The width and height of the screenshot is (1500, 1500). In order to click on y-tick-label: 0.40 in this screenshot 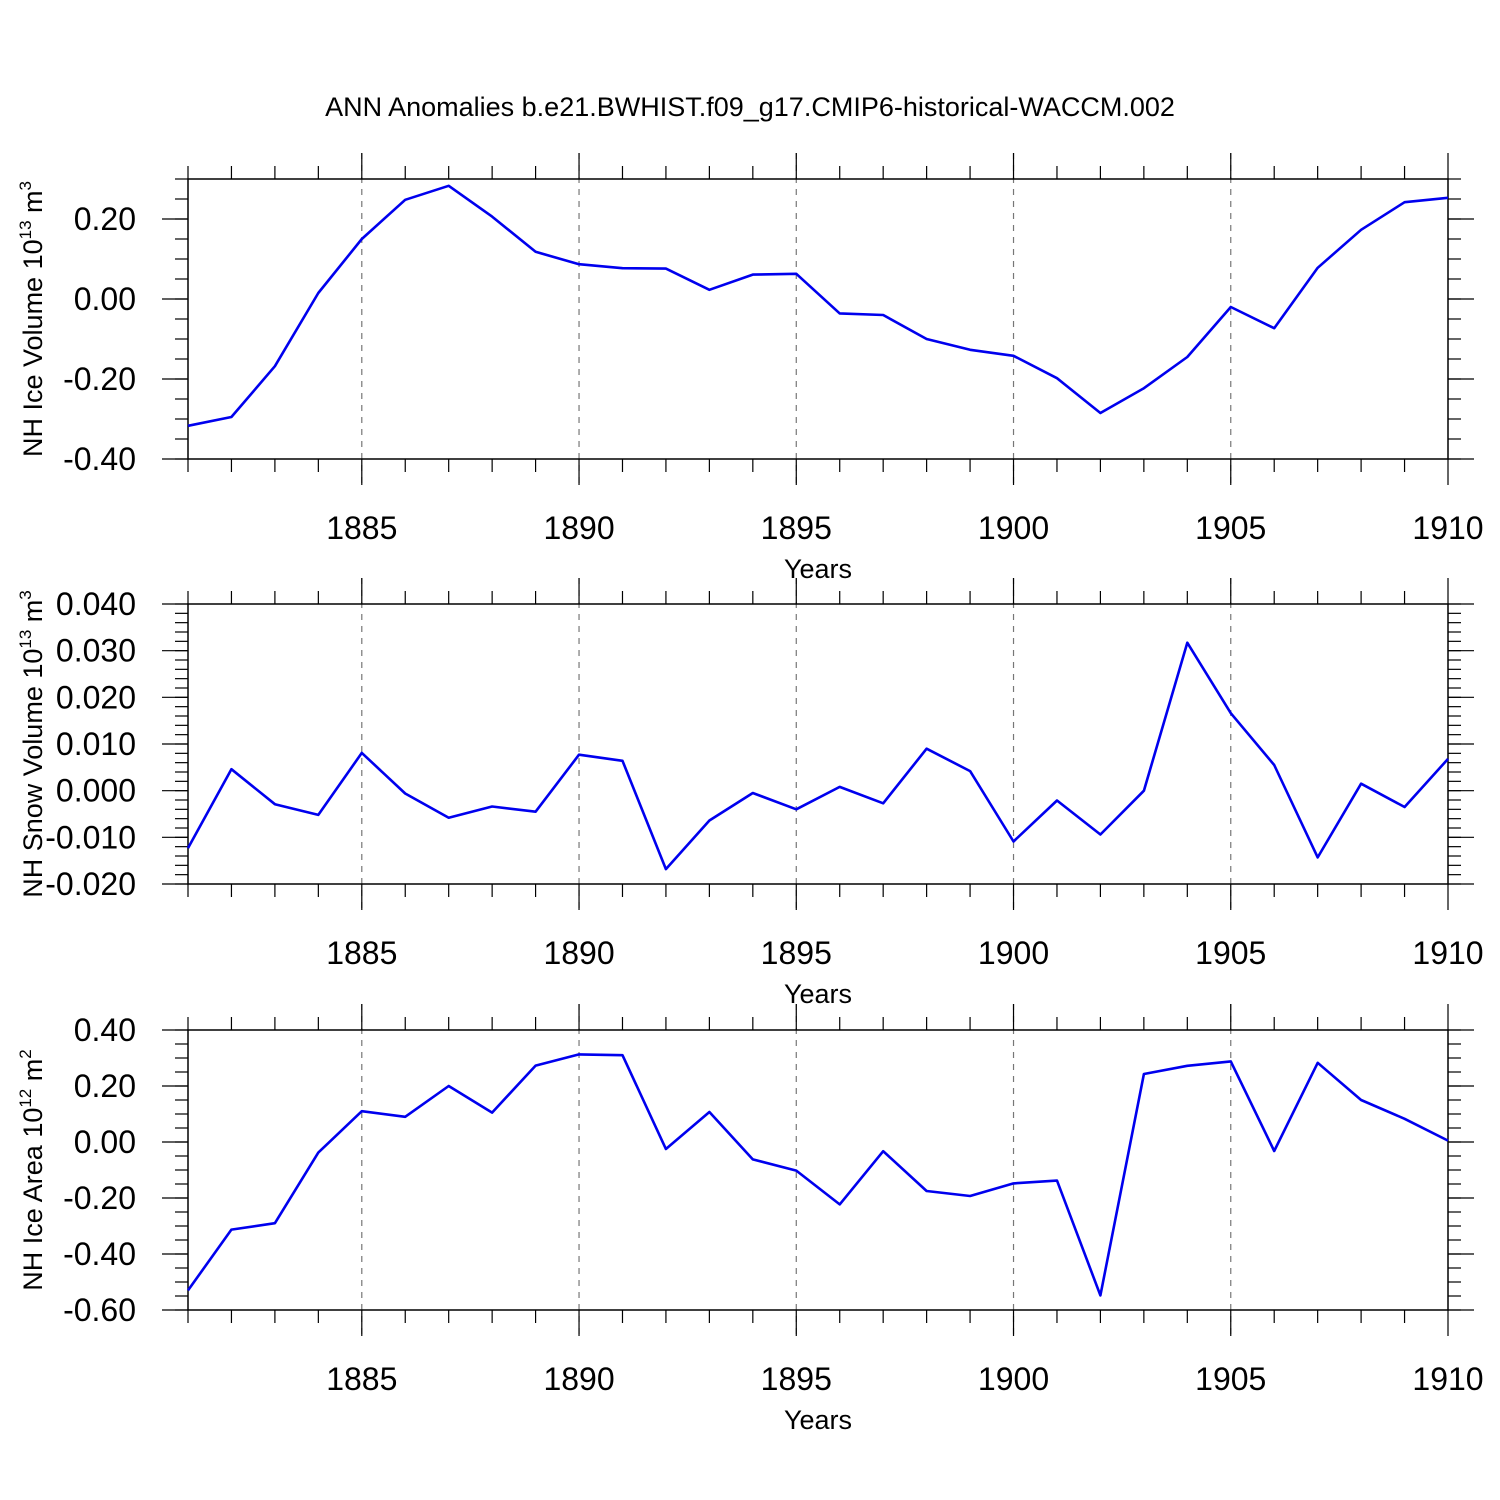, I will do `click(105, 1030)`.